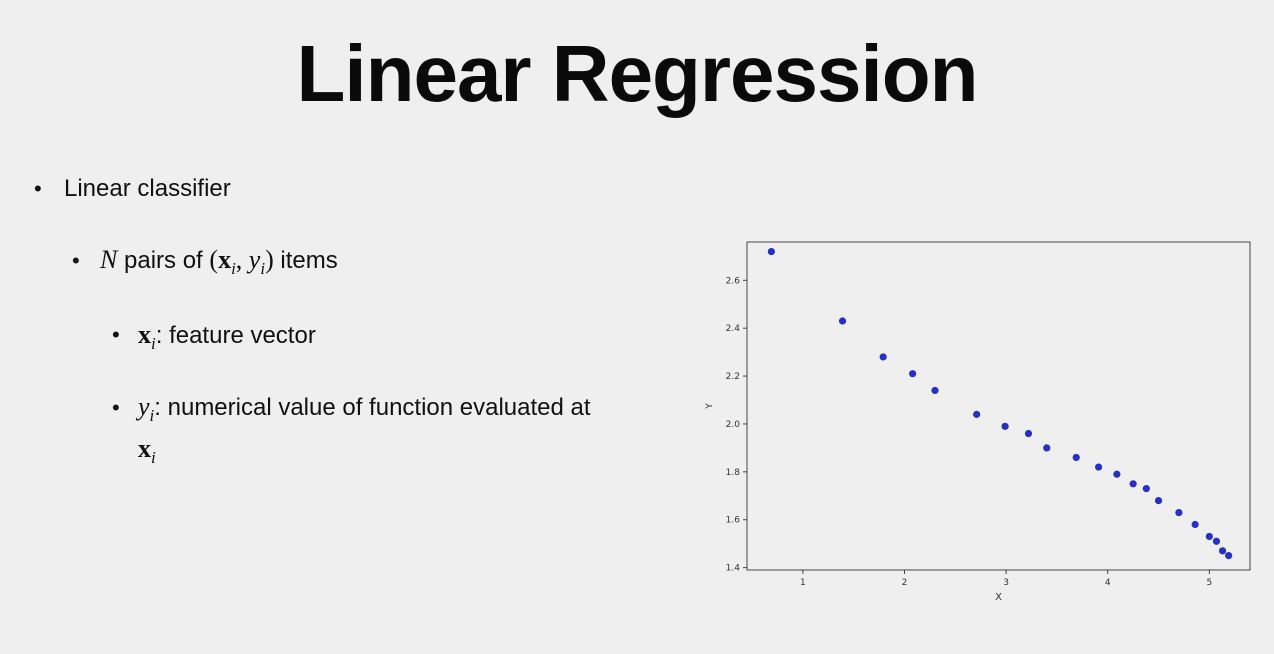 The width and height of the screenshot is (1274, 654). I want to click on math-paren-open: (, so click(214, 259).